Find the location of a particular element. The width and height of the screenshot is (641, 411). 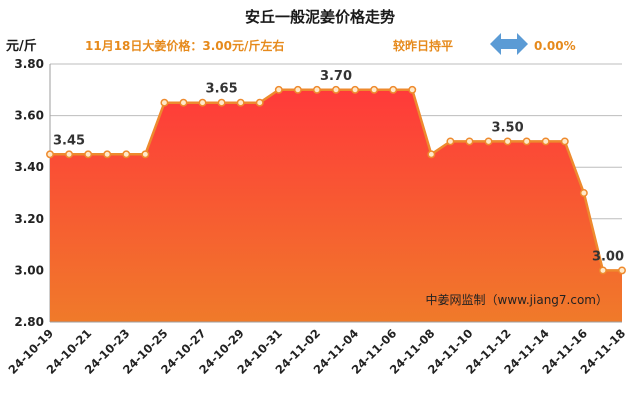

y-axis: 2.80 3.00 3.20 3.40 3.60 3.80 is located at coordinates (32, 193).